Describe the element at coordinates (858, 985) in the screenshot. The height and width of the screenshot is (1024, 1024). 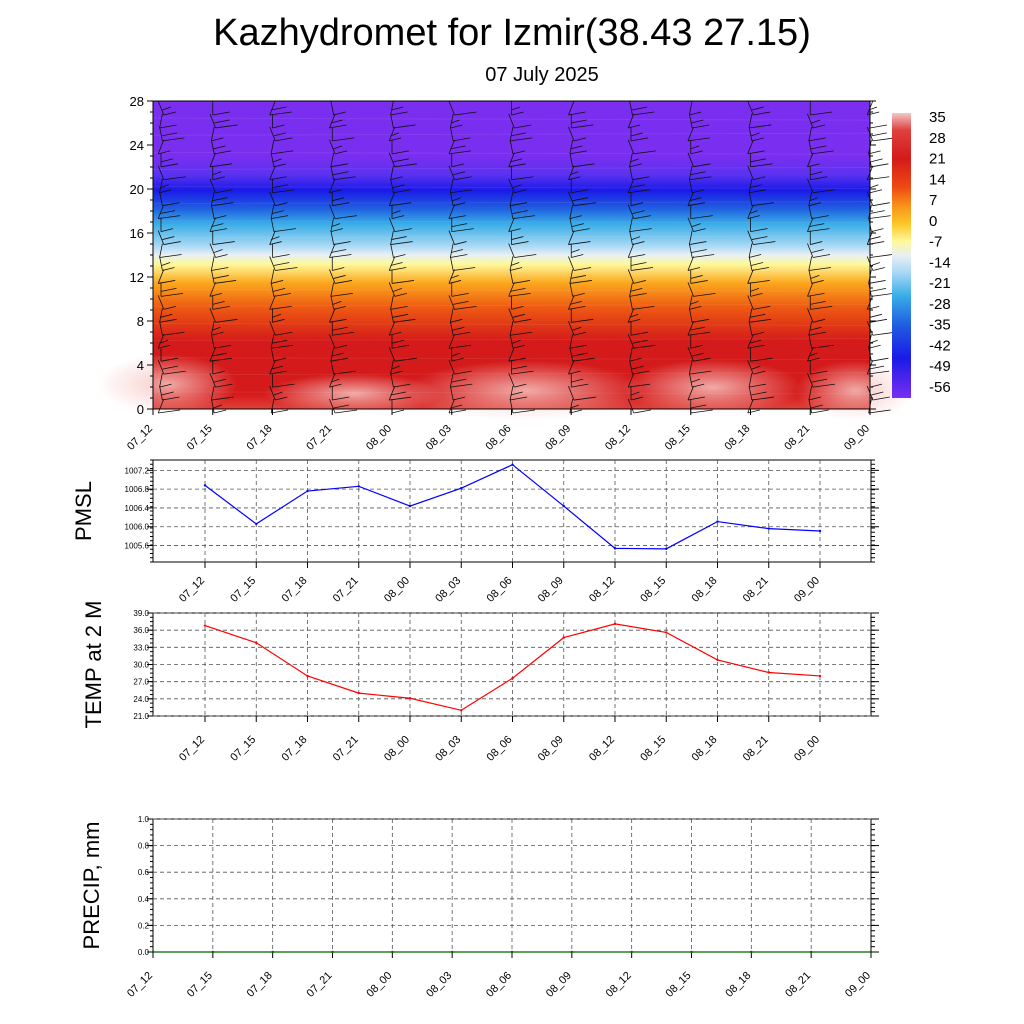
I see `precip-x-tick-label: 09_00` at that location.